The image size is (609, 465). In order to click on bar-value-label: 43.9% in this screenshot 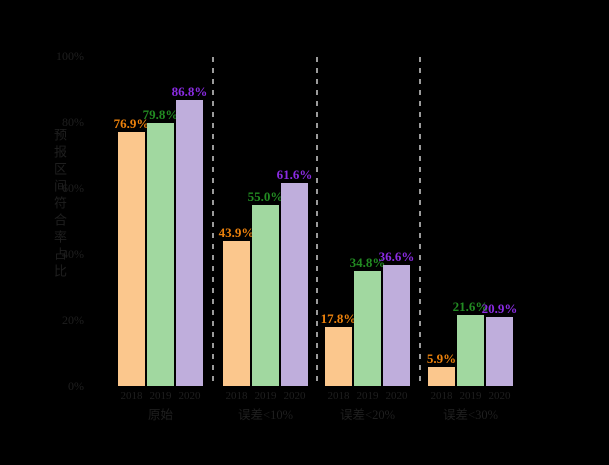, I will do `click(236, 233)`.